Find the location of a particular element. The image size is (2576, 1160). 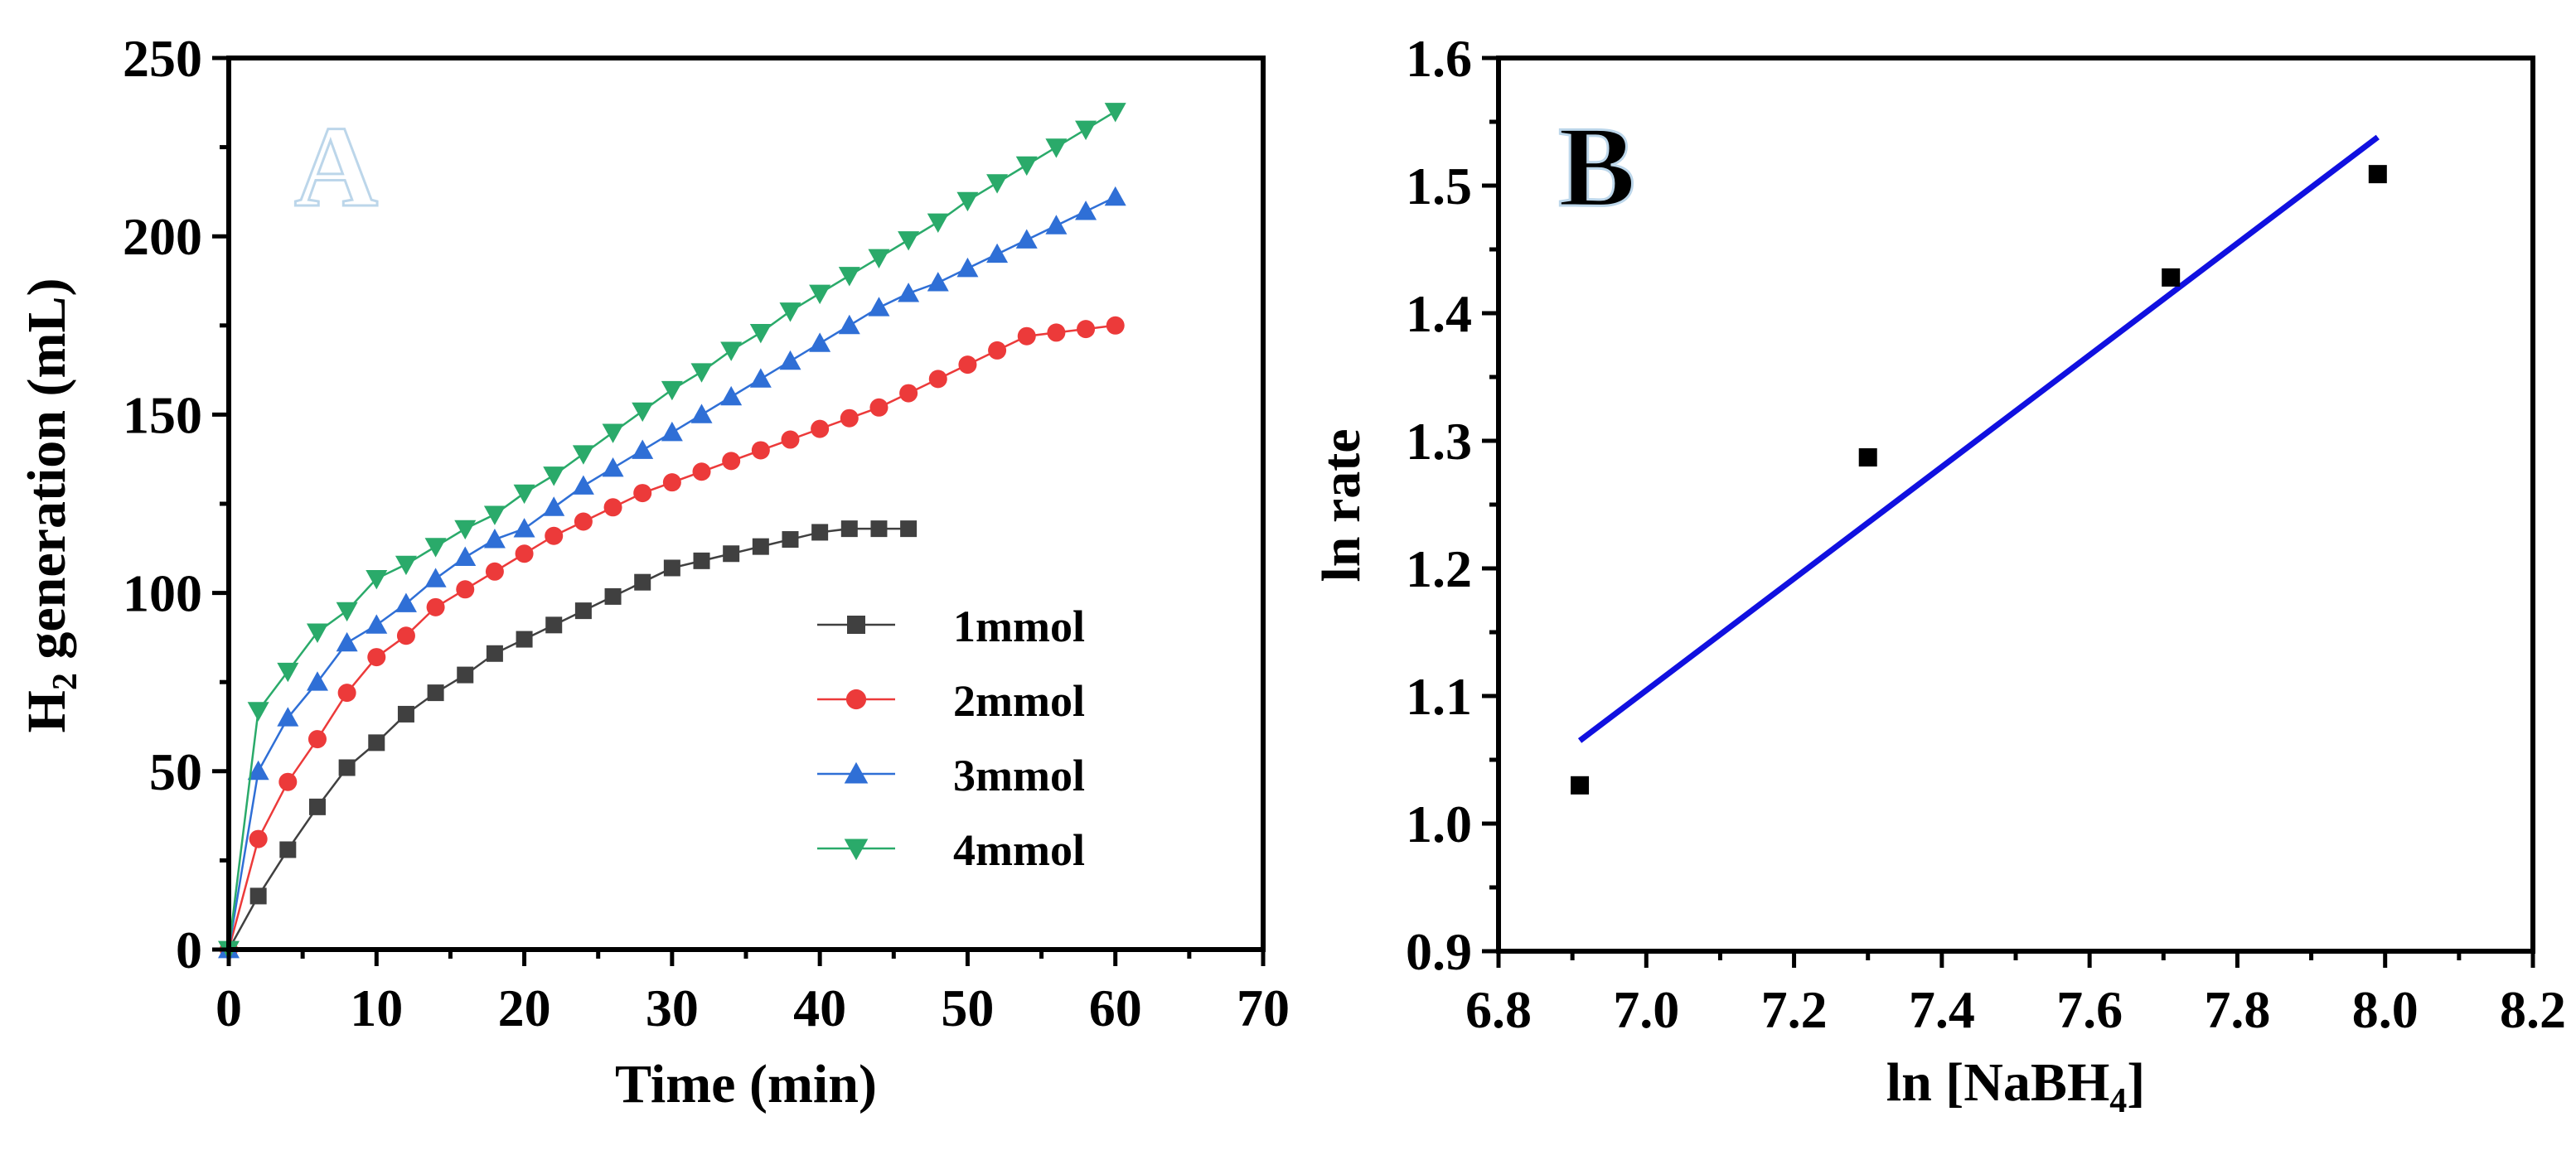

panel-a-x-tick-label: 0 is located at coordinates (228, 1008).